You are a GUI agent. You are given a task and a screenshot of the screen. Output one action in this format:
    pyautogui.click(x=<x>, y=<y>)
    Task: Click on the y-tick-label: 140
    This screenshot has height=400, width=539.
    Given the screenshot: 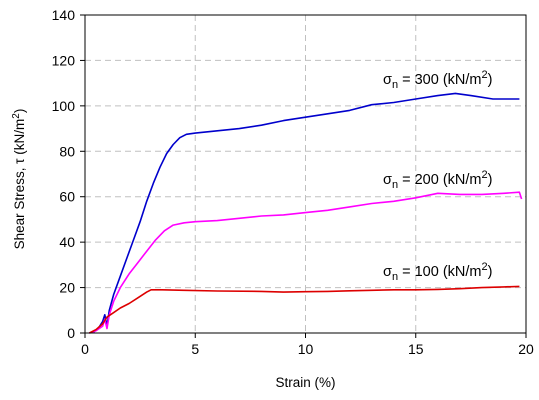 What is the action you would take?
    pyautogui.click(x=64, y=15)
    